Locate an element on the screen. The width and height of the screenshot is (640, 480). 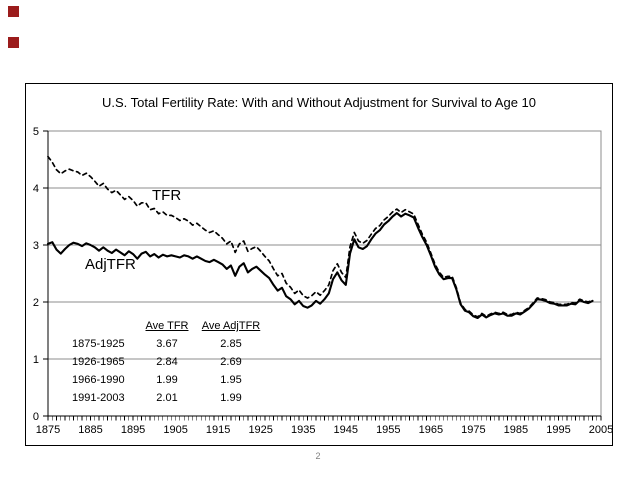
ave-adjtfr-cell: 1.95 is located at coordinates (231, 380).